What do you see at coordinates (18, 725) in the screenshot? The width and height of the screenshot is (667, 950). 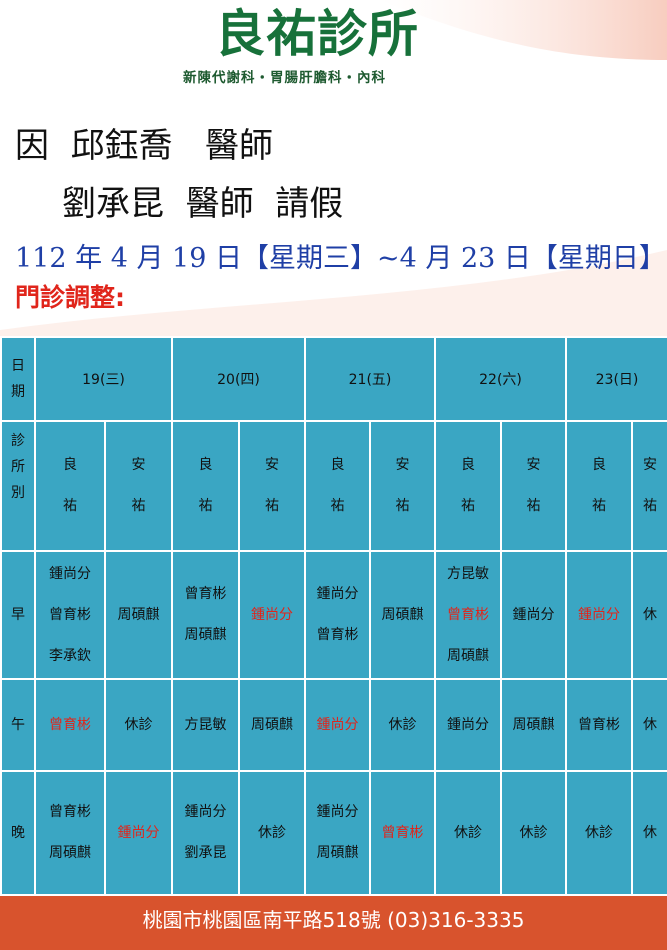 I see `afternoon-label: 午` at bounding box center [18, 725].